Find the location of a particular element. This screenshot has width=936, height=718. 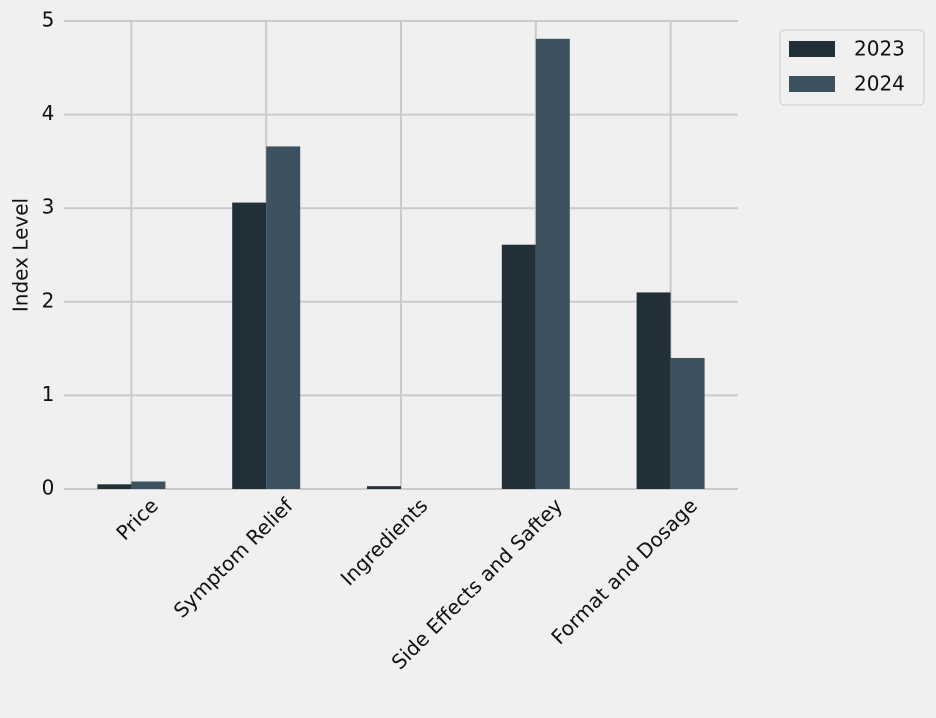

y-tick-label: 2 is located at coordinates (48, 300).